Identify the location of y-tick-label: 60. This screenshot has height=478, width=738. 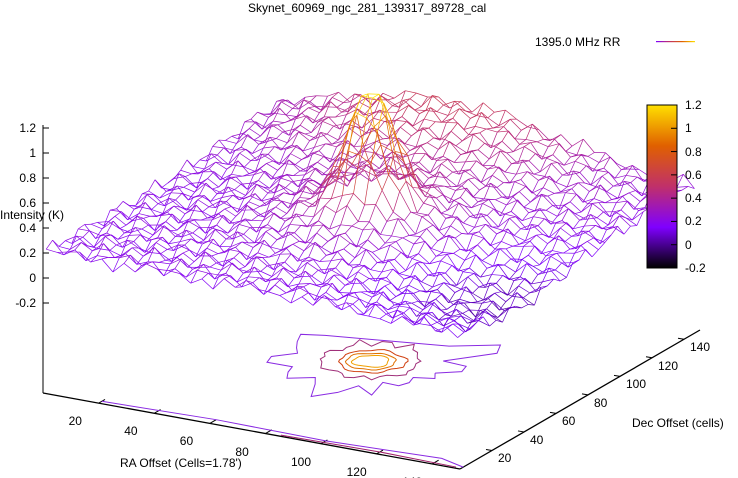
(569, 421).